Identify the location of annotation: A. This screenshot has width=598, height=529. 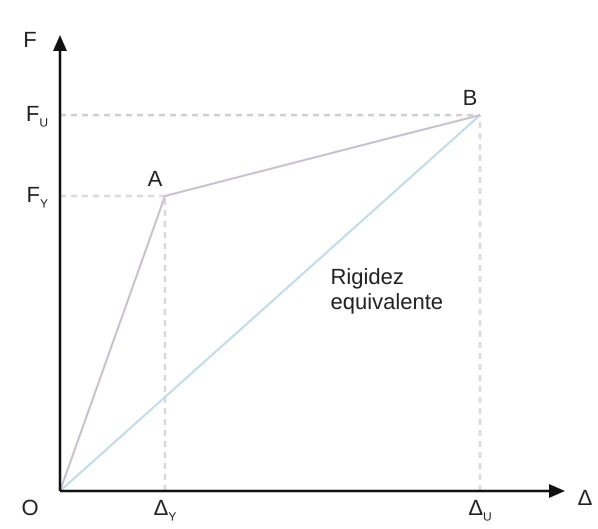
(155, 179).